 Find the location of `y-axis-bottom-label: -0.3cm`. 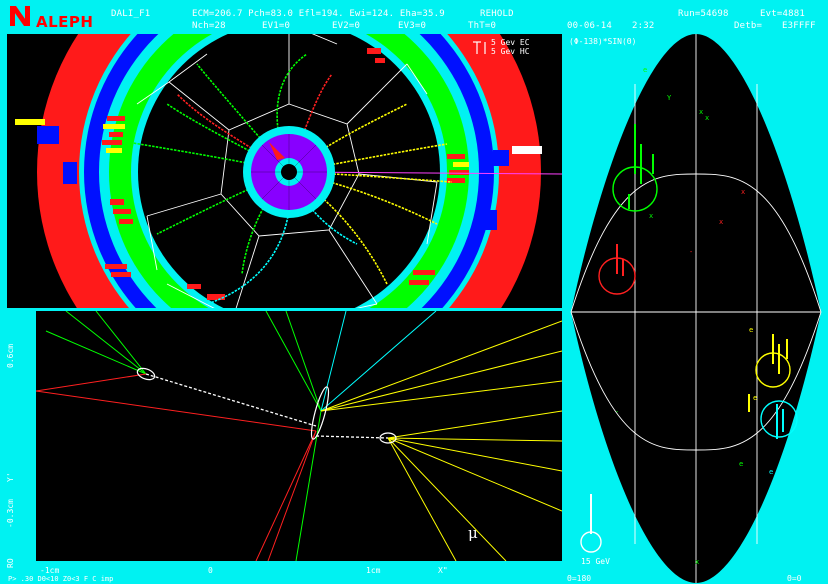

y-axis-bottom-label: -0.3cm is located at coordinates (10, 513).